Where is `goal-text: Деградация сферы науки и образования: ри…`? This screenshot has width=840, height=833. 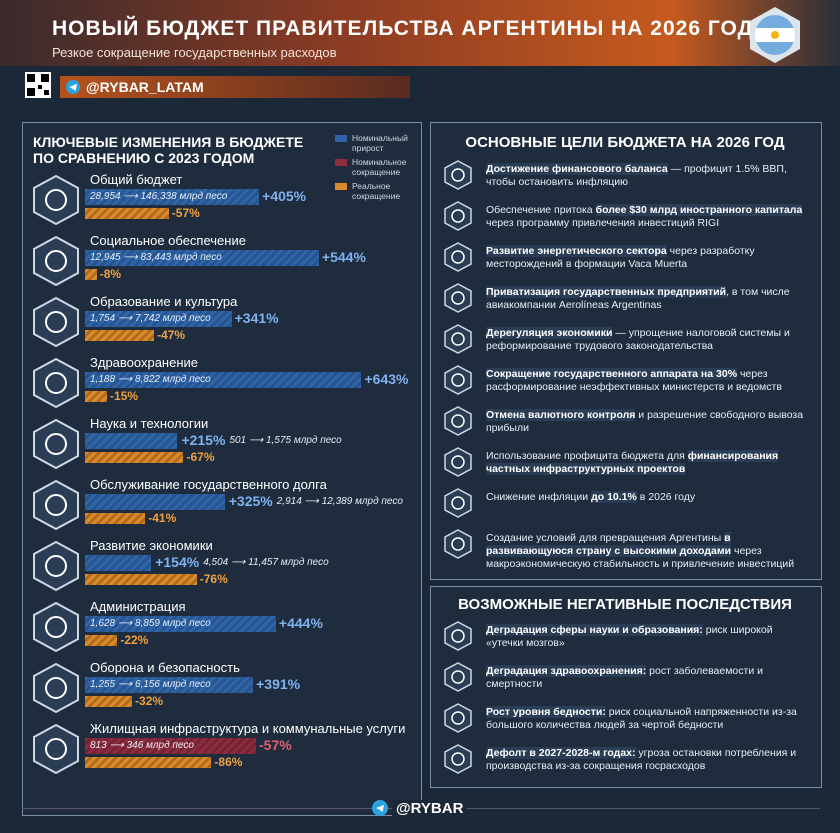
goal-text: Деградация сферы науки и образования: ри… is located at coordinates (645, 637).